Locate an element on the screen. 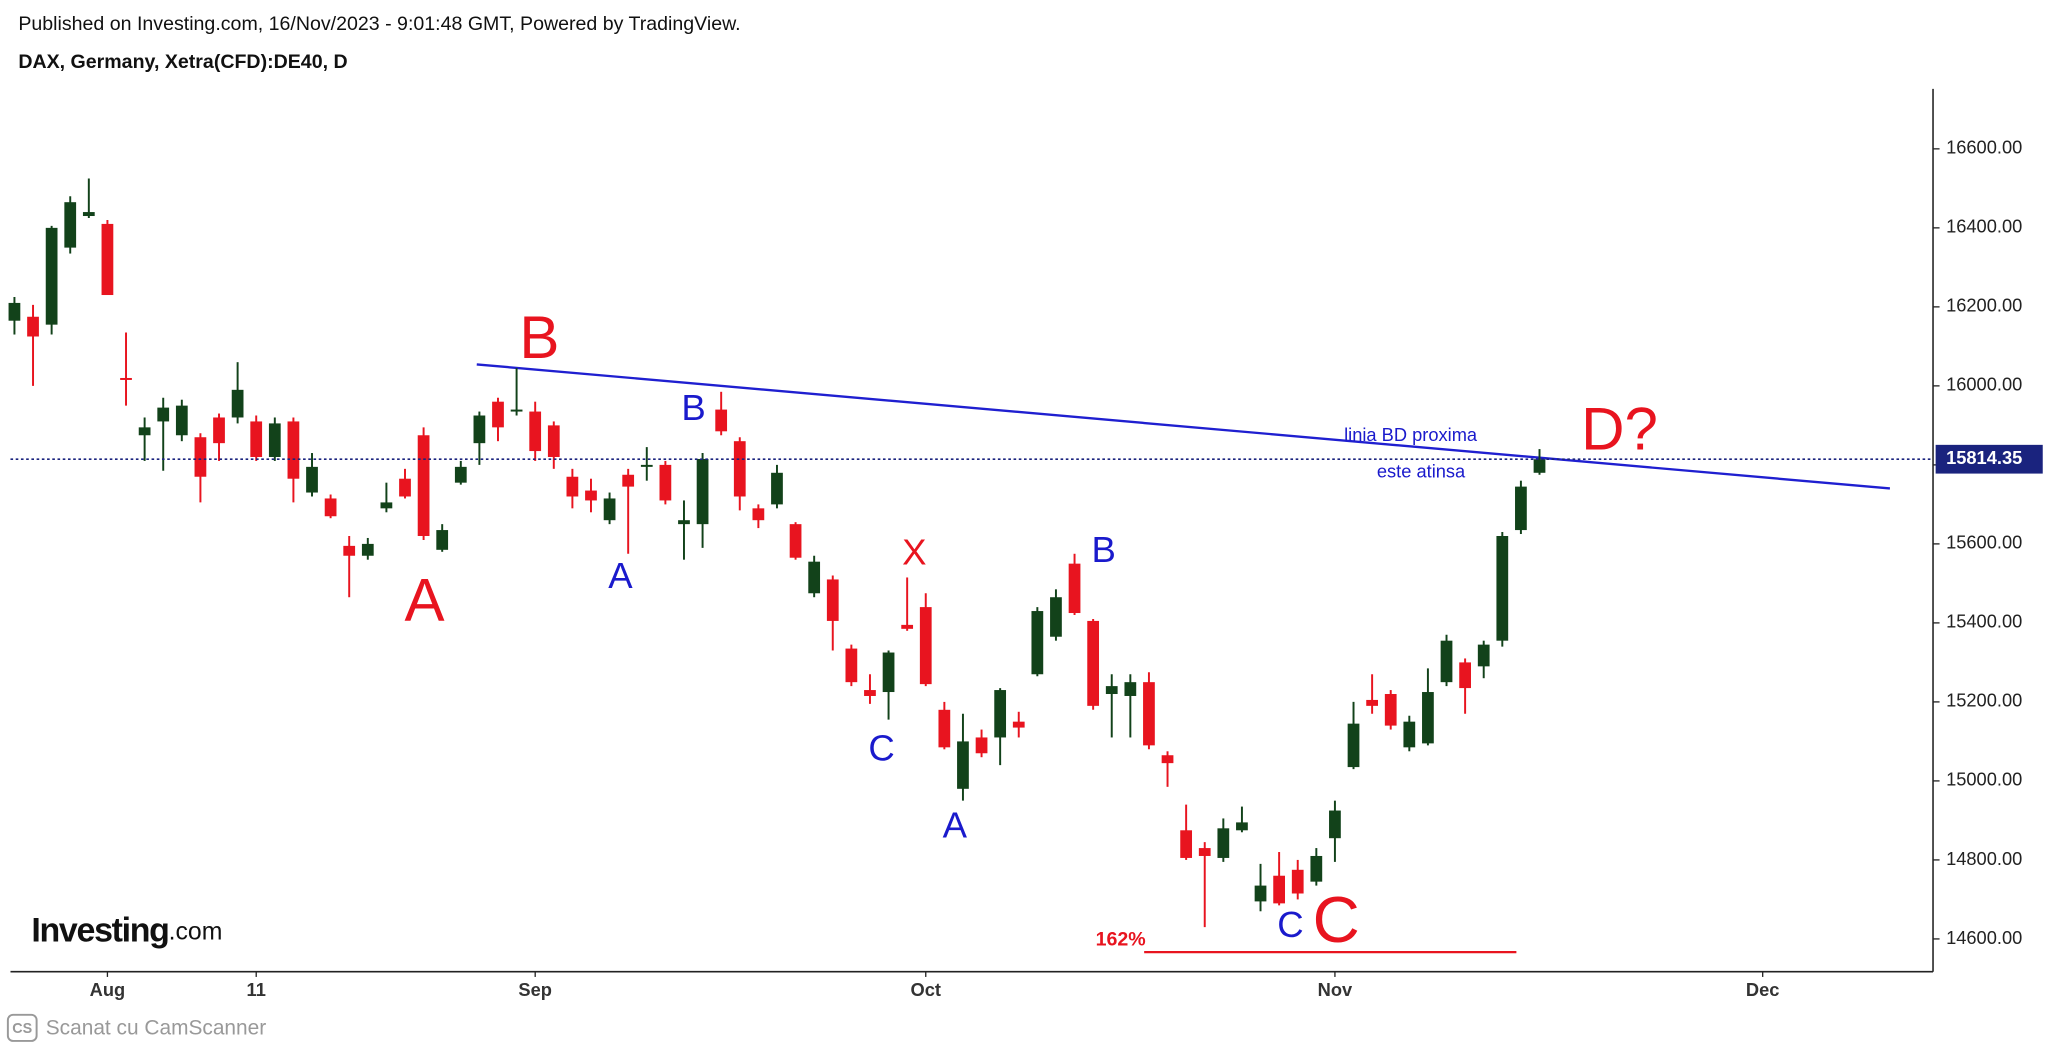 Image resolution: width=2048 pixels, height=1054 pixels. x-tick-label: Aug is located at coordinates (108, 989).